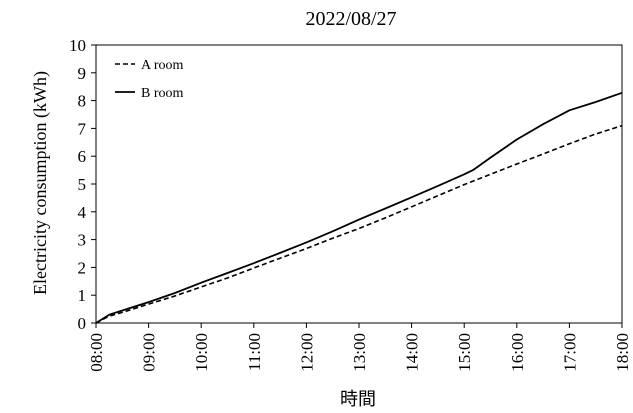 The image size is (633, 413). What do you see at coordinates (306, 352) in the screenshot?
I see `x-tick-label: 12:00` at bounding box center [306, 352].